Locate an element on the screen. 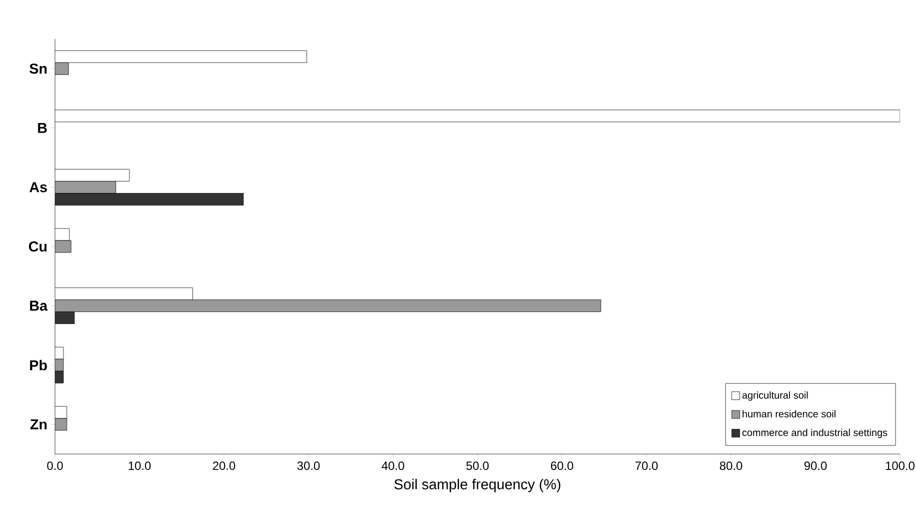  x-tick-label: 20.0 is located at coordinates (224, 466).